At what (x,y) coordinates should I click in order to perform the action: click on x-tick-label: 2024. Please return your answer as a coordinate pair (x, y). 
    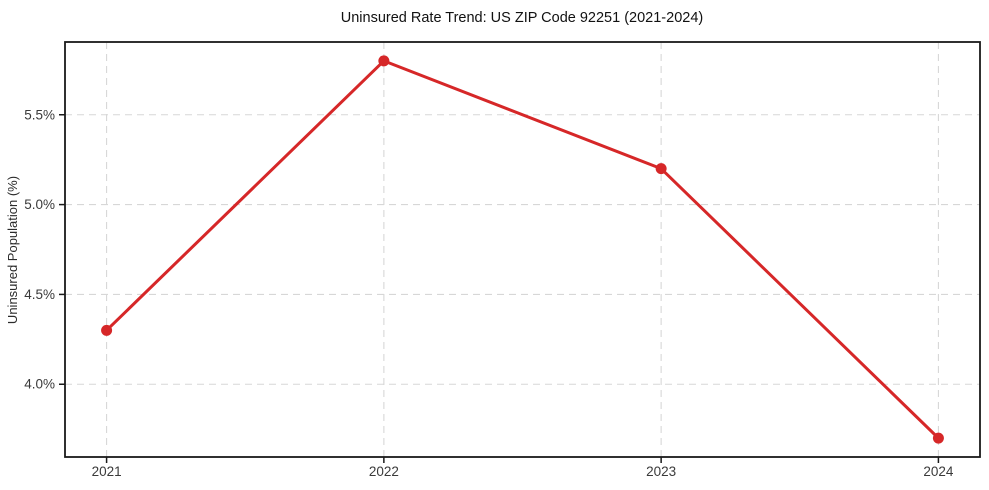
    Looking at the image, I should click on (938, 471).